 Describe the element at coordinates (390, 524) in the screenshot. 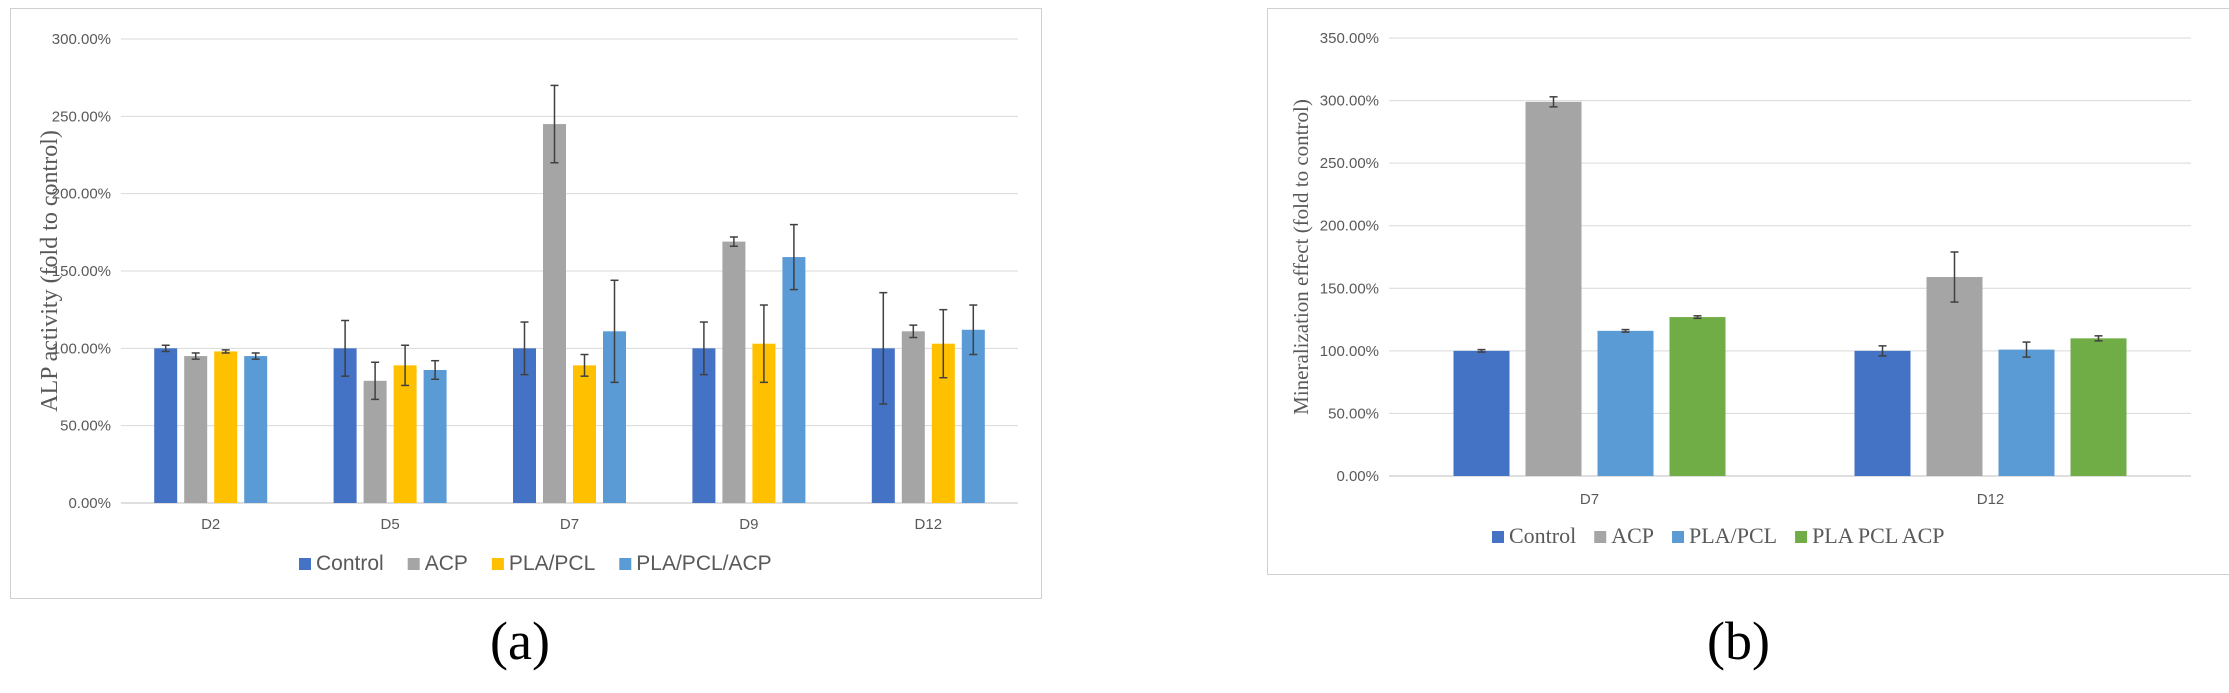

I see `x-category-label: D5` at that location.